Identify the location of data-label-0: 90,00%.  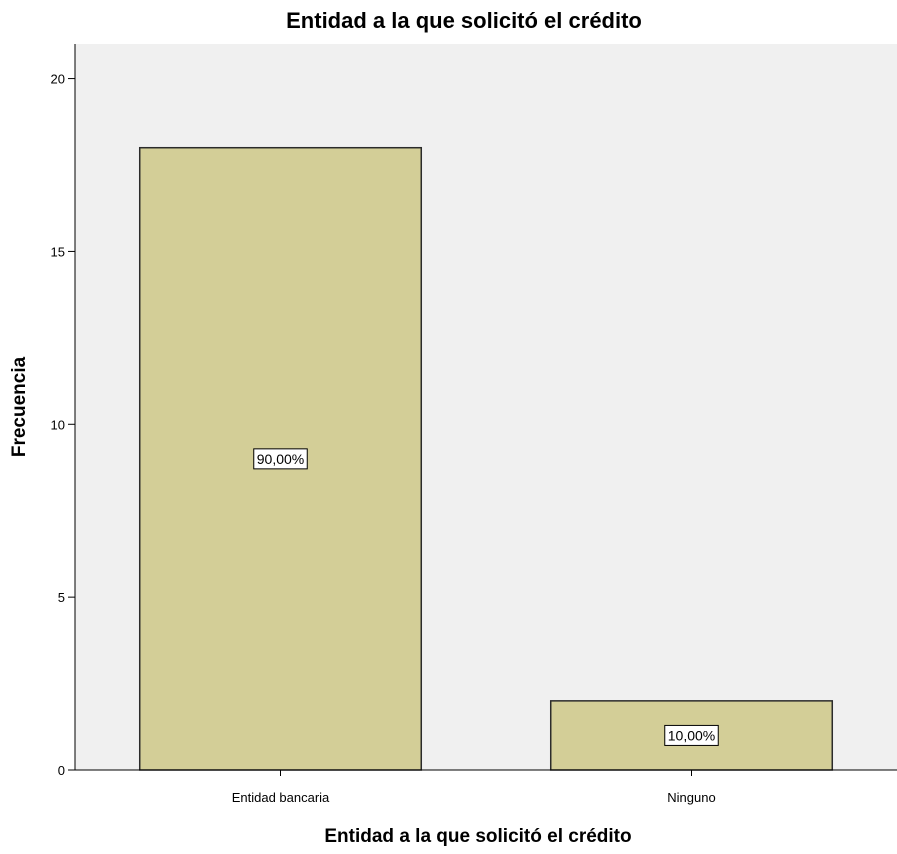
(280, 459).